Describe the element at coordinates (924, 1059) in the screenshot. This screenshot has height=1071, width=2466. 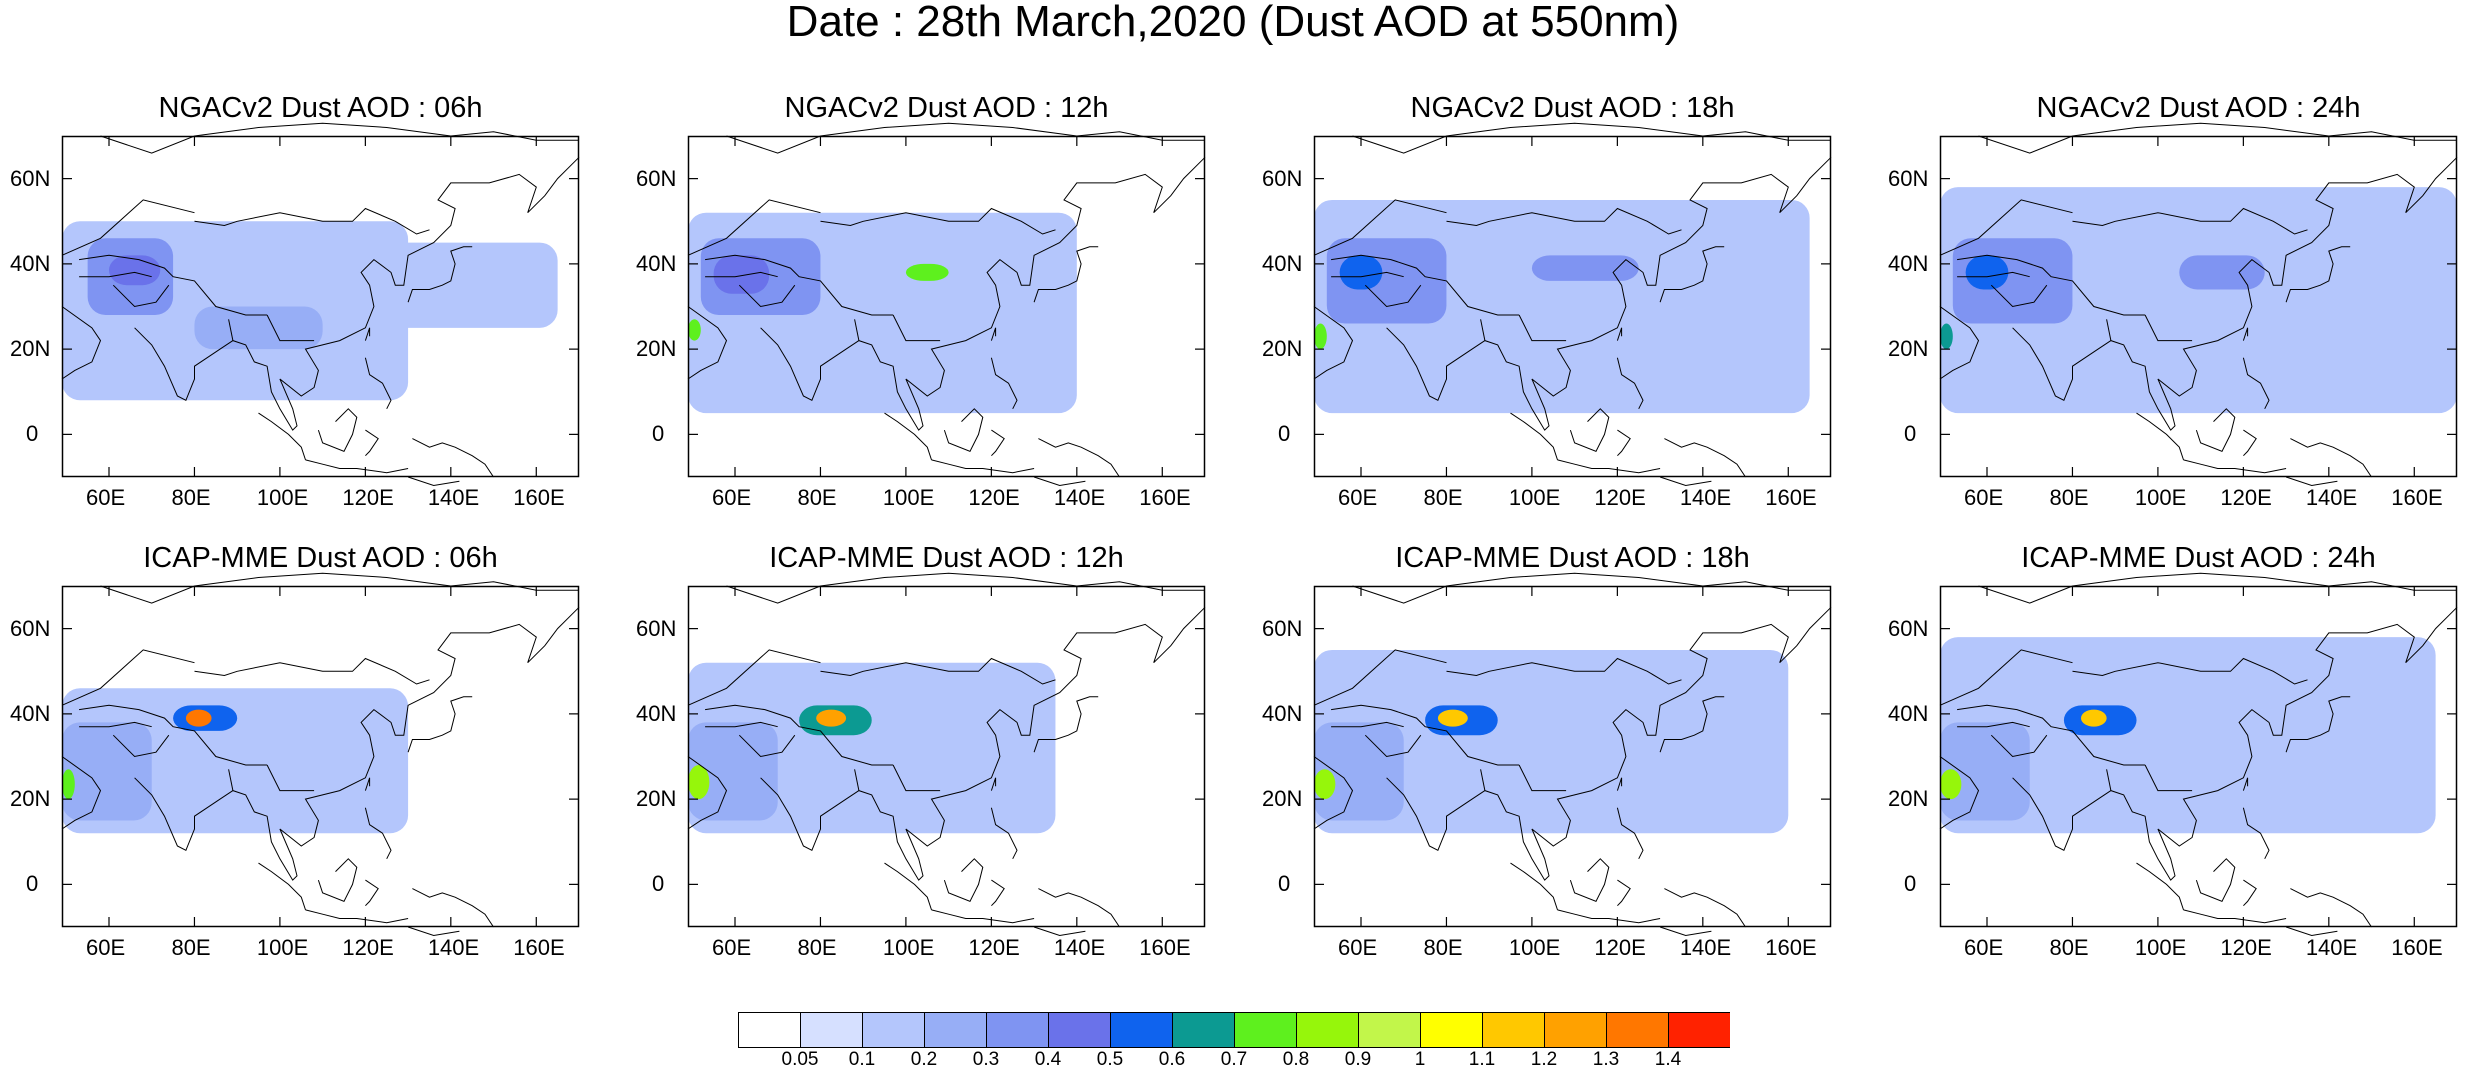
I see `colorbar-tick-label: 0.2` at that location.